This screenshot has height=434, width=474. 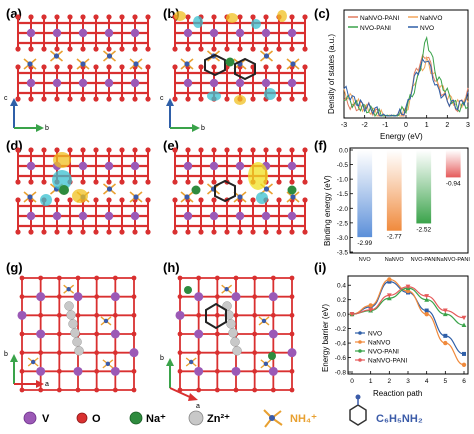 I want to click on dos-xtick-label: 3, so click(x=468, y=125).